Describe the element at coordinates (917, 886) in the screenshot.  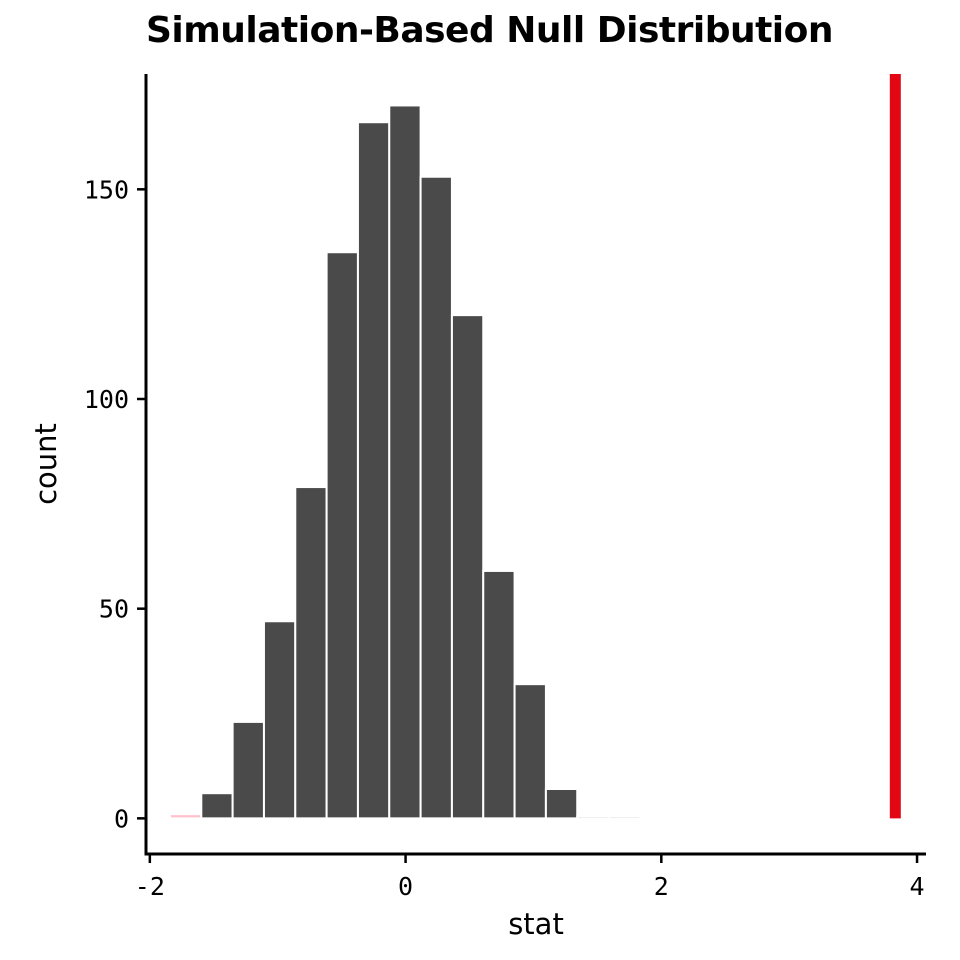
I see `x-tick-label: 4` at that location.